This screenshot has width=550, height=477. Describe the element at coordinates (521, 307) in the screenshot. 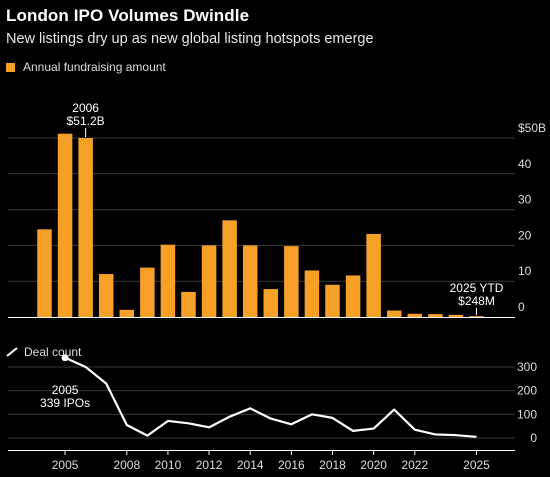

I see `bar-y-tick-label: 0` at that location.